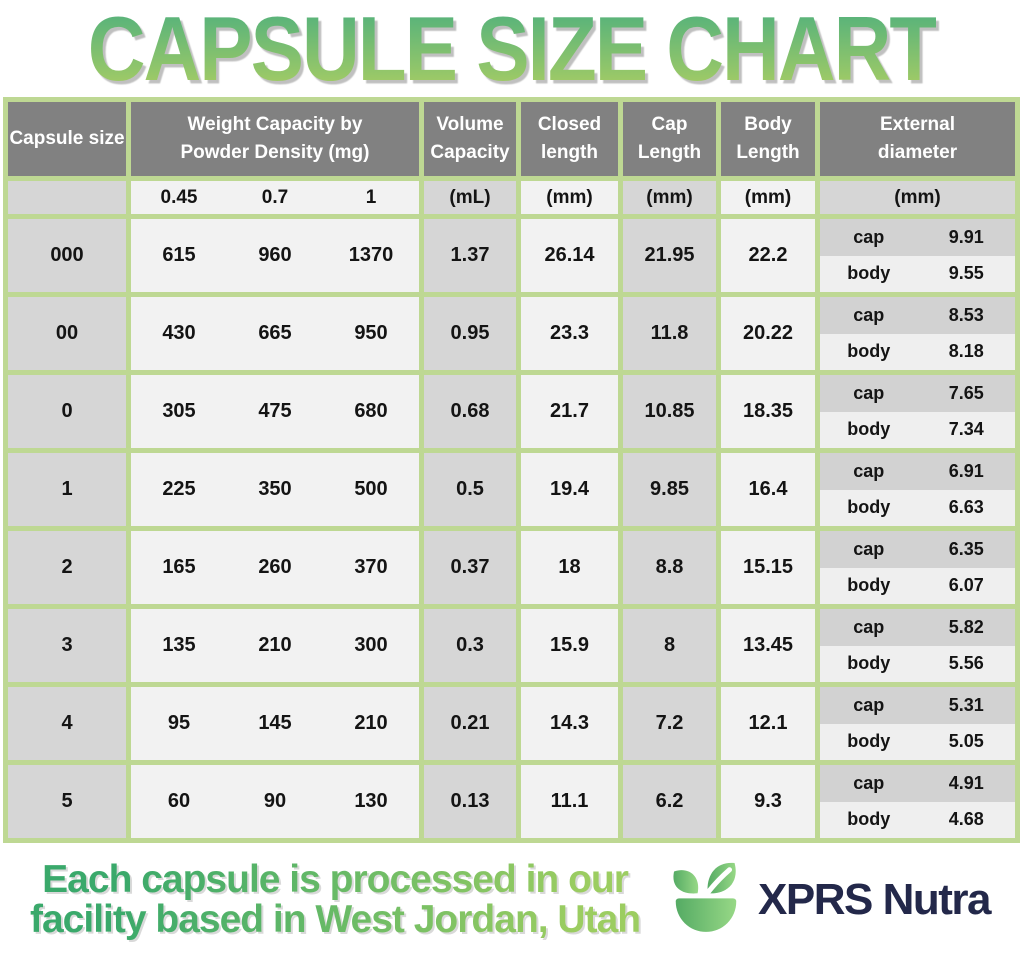  What do you see at coordinates (67, 723) in the screenshot?
I see `capsule-size-value: 4` at bounding box center [67, 723].